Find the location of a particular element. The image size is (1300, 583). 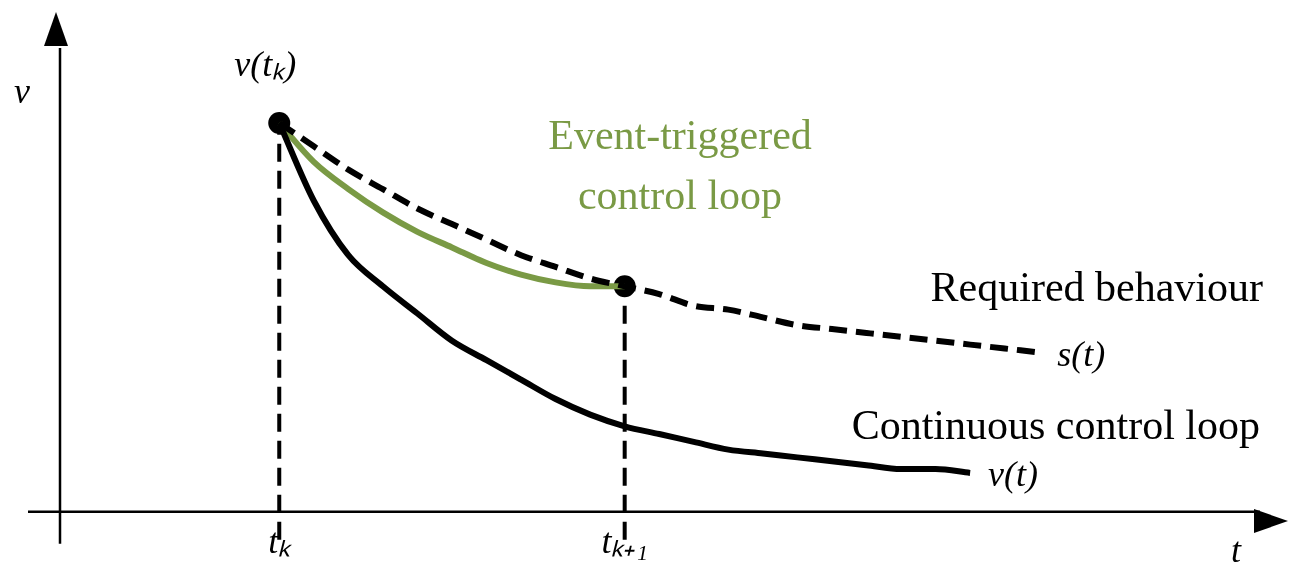

annotation: v(t) is located at coordinates (1013, 474).